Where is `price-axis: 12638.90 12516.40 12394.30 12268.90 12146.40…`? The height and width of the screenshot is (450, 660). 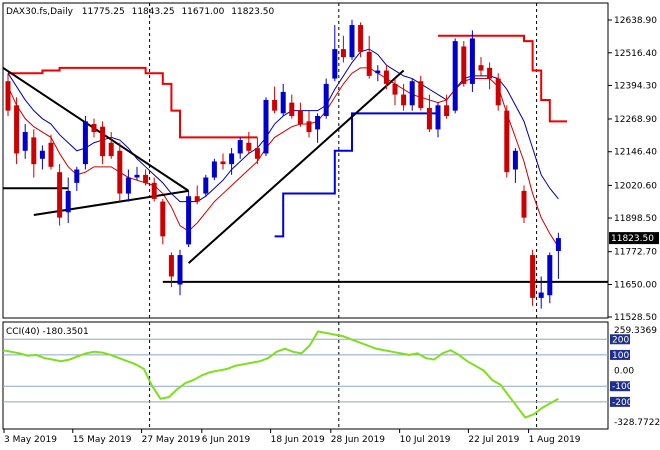
price-axis: 12638.90 12516.40 12394.30 12268.90 12146.40… is located at coordinates (632, 169).